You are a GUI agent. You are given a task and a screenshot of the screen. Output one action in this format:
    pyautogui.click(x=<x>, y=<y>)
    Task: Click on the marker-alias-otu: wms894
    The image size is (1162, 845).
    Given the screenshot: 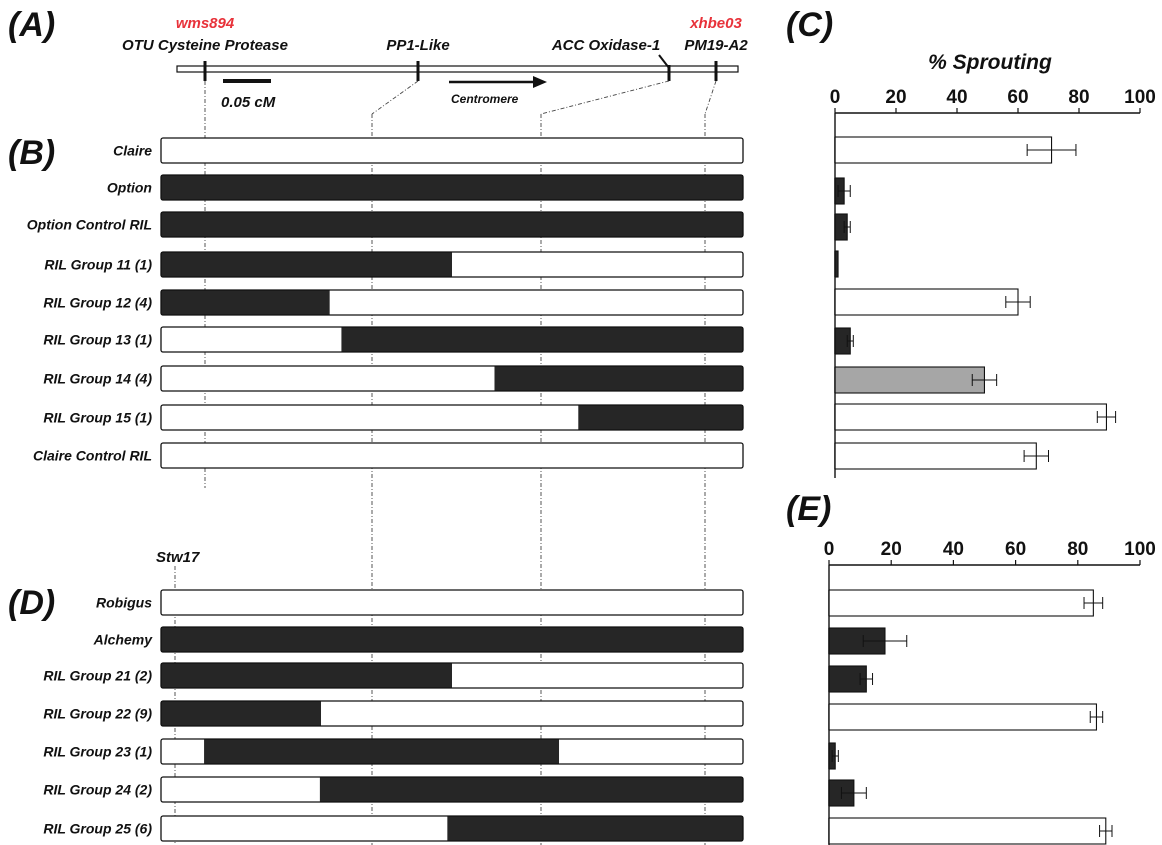 What is the action you would take?
    pyautogui.click(x=205, y=23)
    